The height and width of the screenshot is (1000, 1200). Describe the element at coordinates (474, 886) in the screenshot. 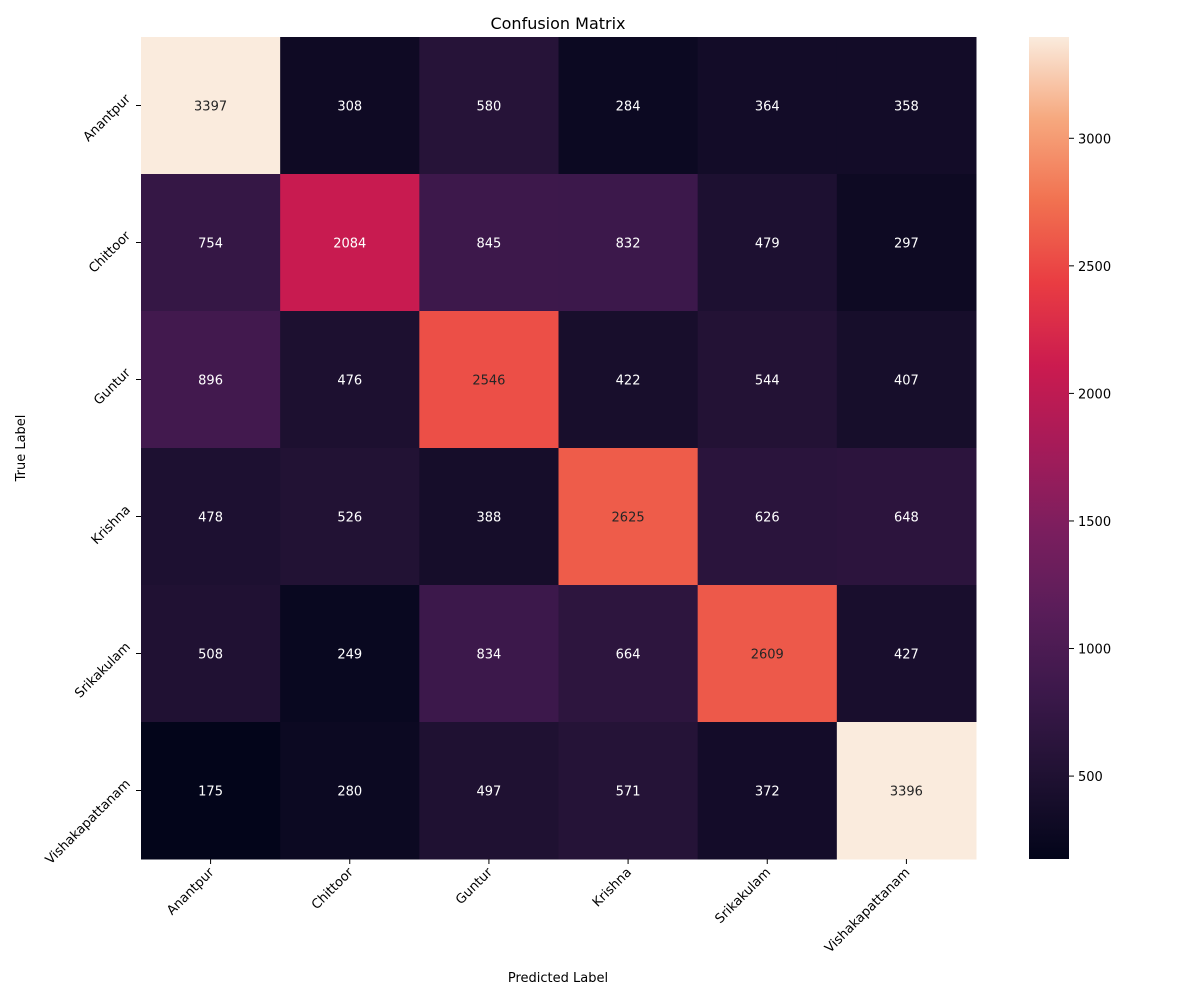

I see `x-tick-label: Guntur` at that location.